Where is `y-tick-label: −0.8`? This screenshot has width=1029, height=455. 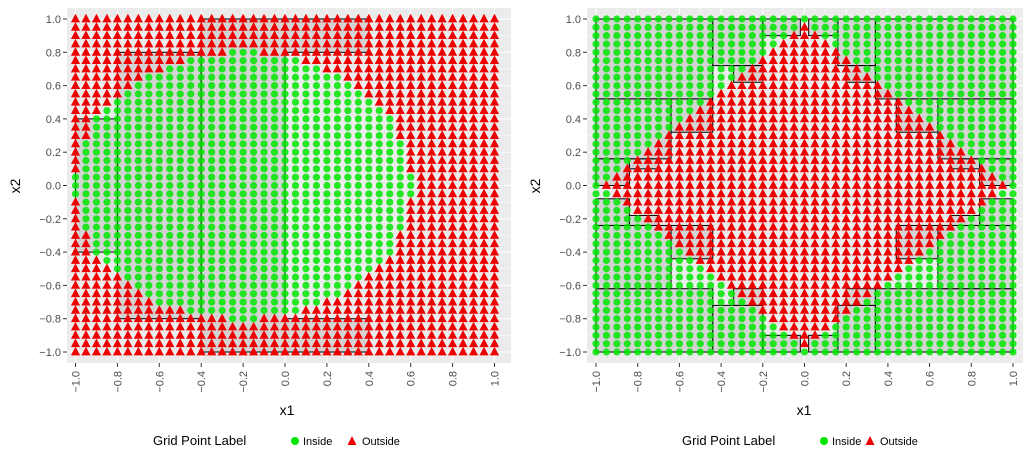
y-tick-label: −0.8 is located at coordinates (570, 320).